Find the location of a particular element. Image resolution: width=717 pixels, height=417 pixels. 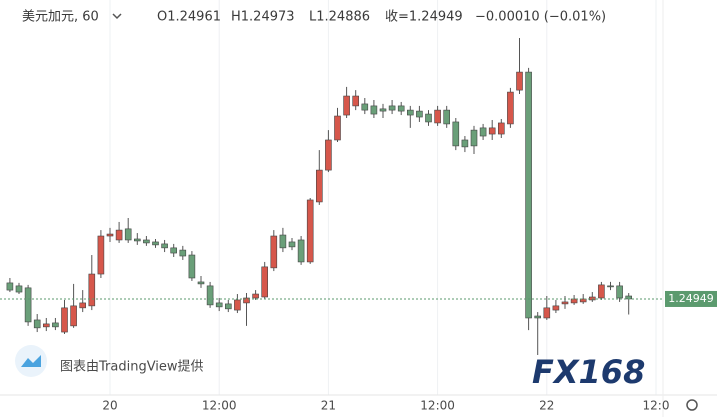

header-high: H1.24973 is located at coordinates (263, 17).